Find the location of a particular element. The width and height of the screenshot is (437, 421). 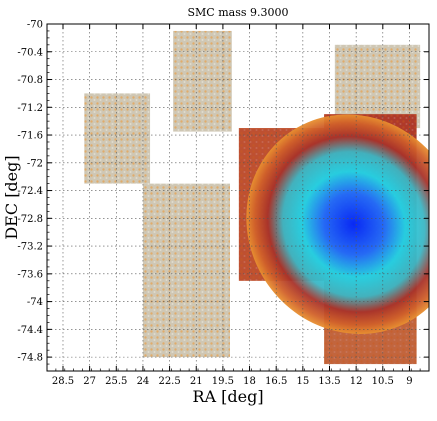

x-tick-label: 18 is located at coordinates (249, 381).